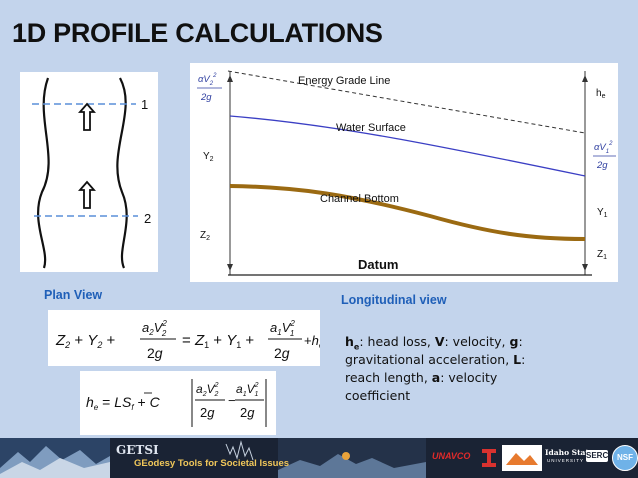 This screenshot has height=478, width=638. I want to click on head-loss-equation-graphic: he = LSf + C a2V2 2 2g − a1V2 1 2g, so click(176, 403).